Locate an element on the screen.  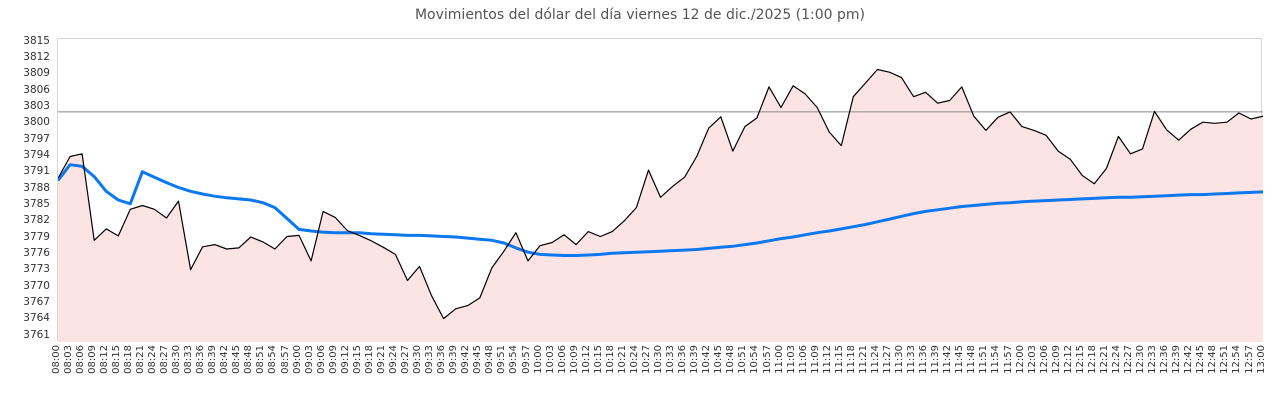
x-tick-label: 08:12 is located at coordinates (104, 359).